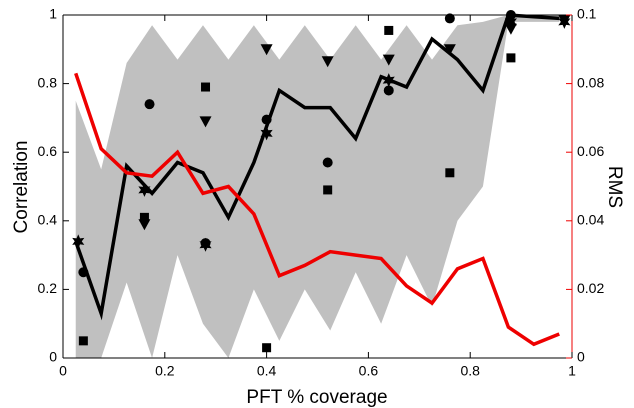 The height and width of the screenshot is (408, 634). What do you see at coordinates (590, 220) in the screenshot?
I see `y2-tick-label: 0.04` at bounding box center [590, 220].